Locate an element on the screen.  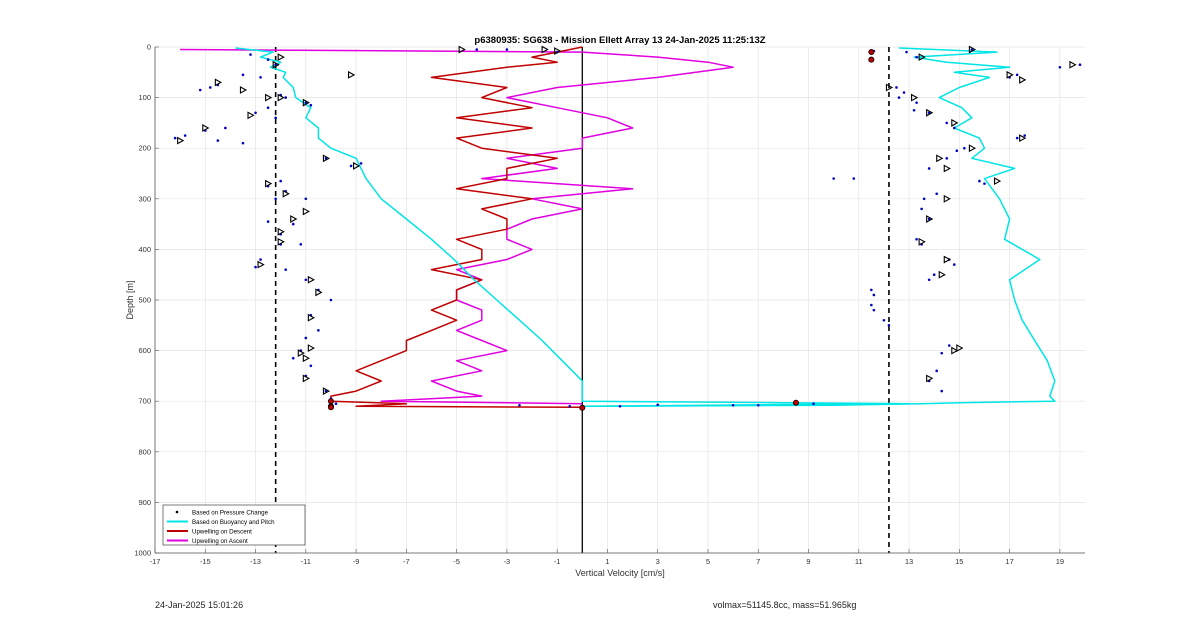
legend-swatch is located at coordinates (177, 512).